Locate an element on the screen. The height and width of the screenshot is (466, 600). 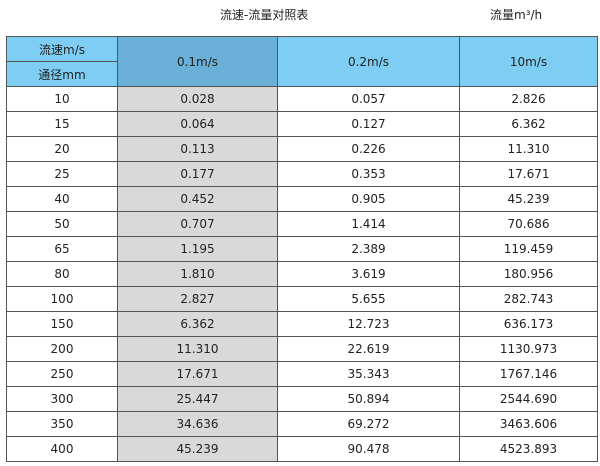
flow-cell: 2.826 is located at coordinates (528, 99).